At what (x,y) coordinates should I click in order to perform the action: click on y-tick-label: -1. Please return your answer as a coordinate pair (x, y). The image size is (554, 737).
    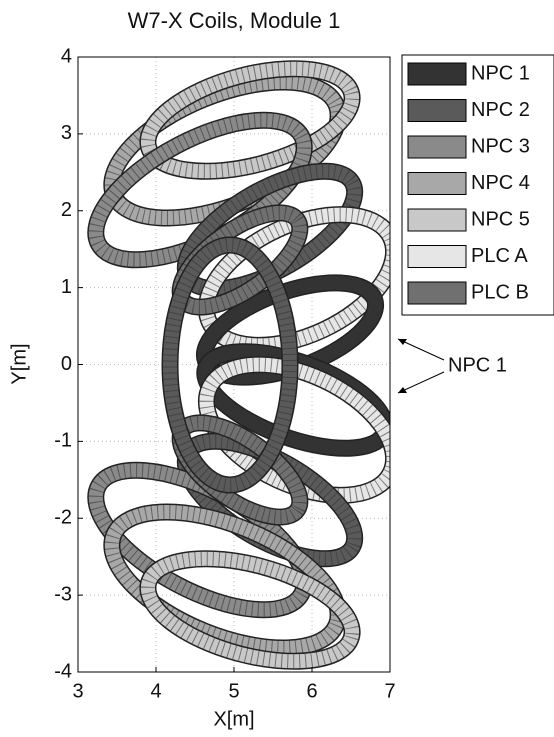
    Looking at the image, I should click on (63, 441).